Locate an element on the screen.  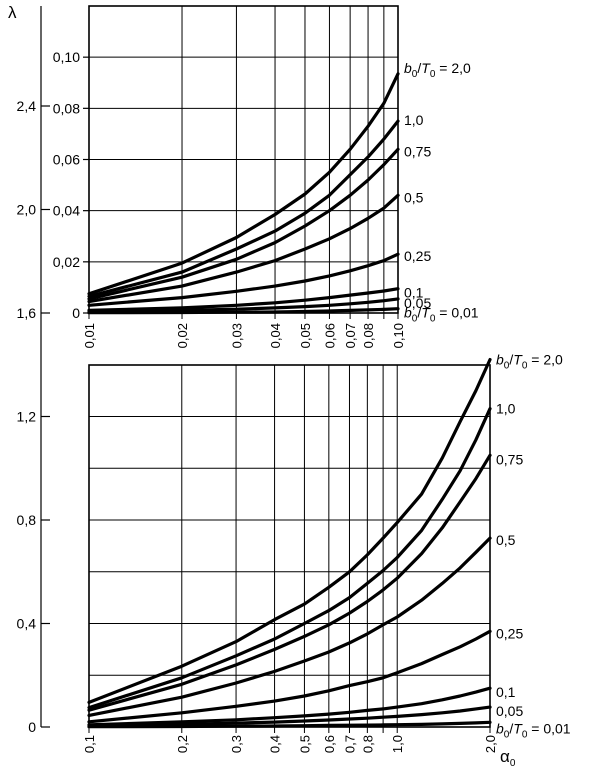
inset-label-0-25: 0,25 is located at coordinates (417, 256).